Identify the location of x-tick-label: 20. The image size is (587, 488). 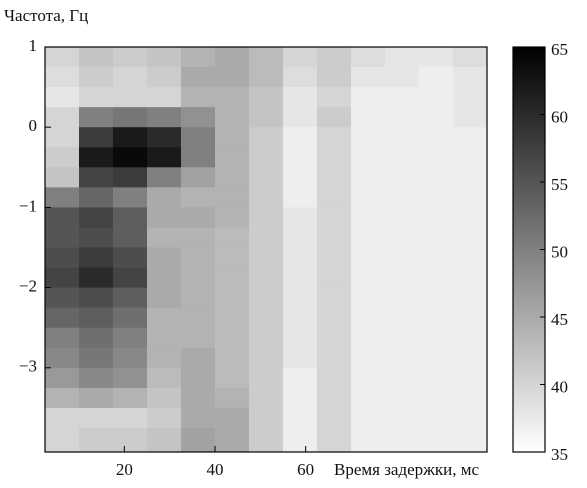
(124, 469).